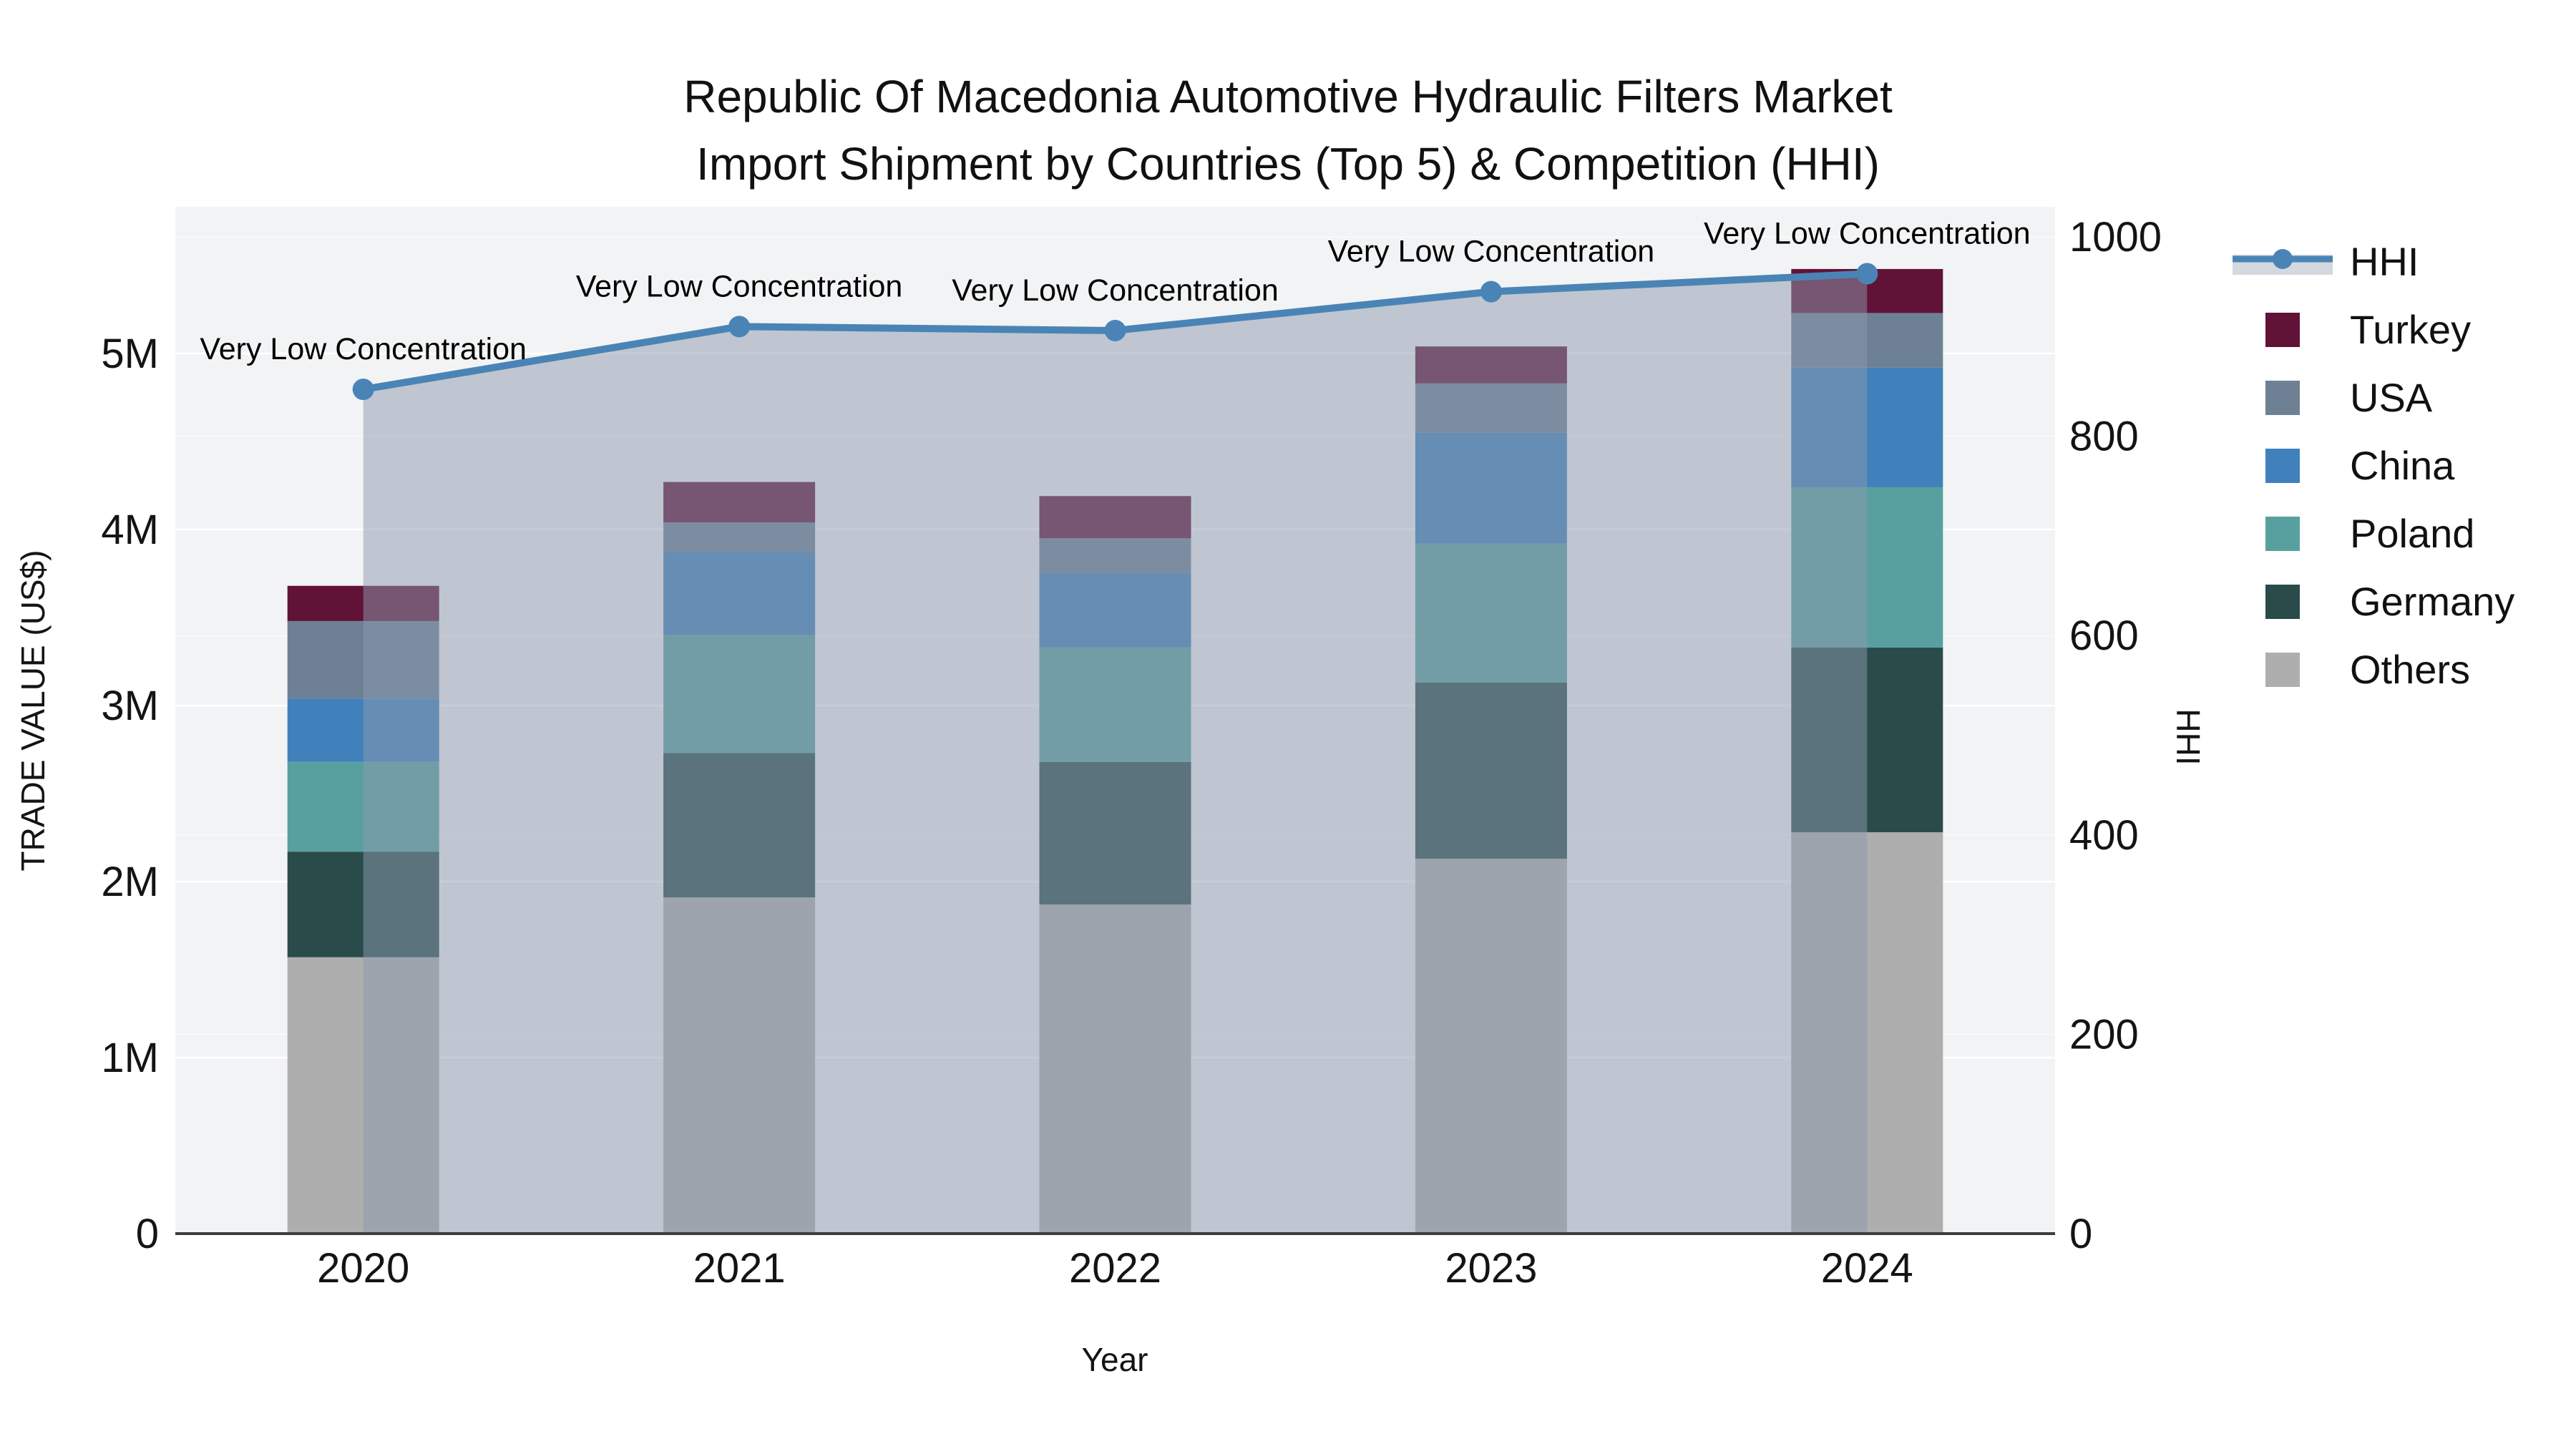  I want to click on legend-item-usa: USA, so click(2373, 397).